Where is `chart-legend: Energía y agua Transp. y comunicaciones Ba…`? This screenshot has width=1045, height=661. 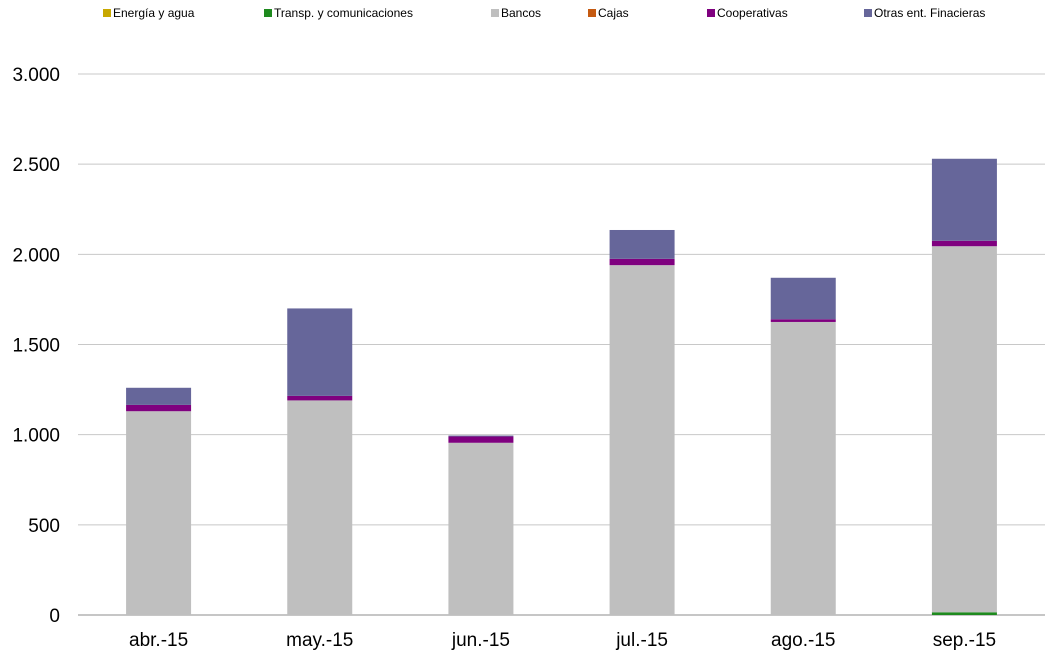
chart-legend: Energía y agua Transp. y comunicaciones Ba… is located at coordinates (522, 16).